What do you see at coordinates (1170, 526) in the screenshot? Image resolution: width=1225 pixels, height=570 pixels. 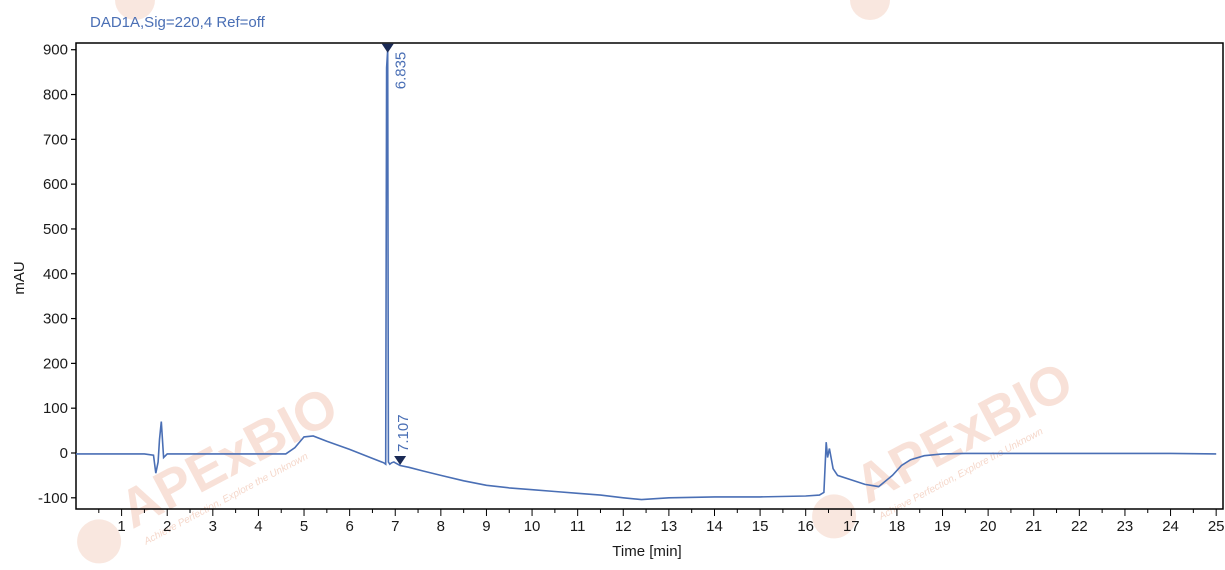 I see `x-tick-label: 24` at bounding box center [1170, 526].